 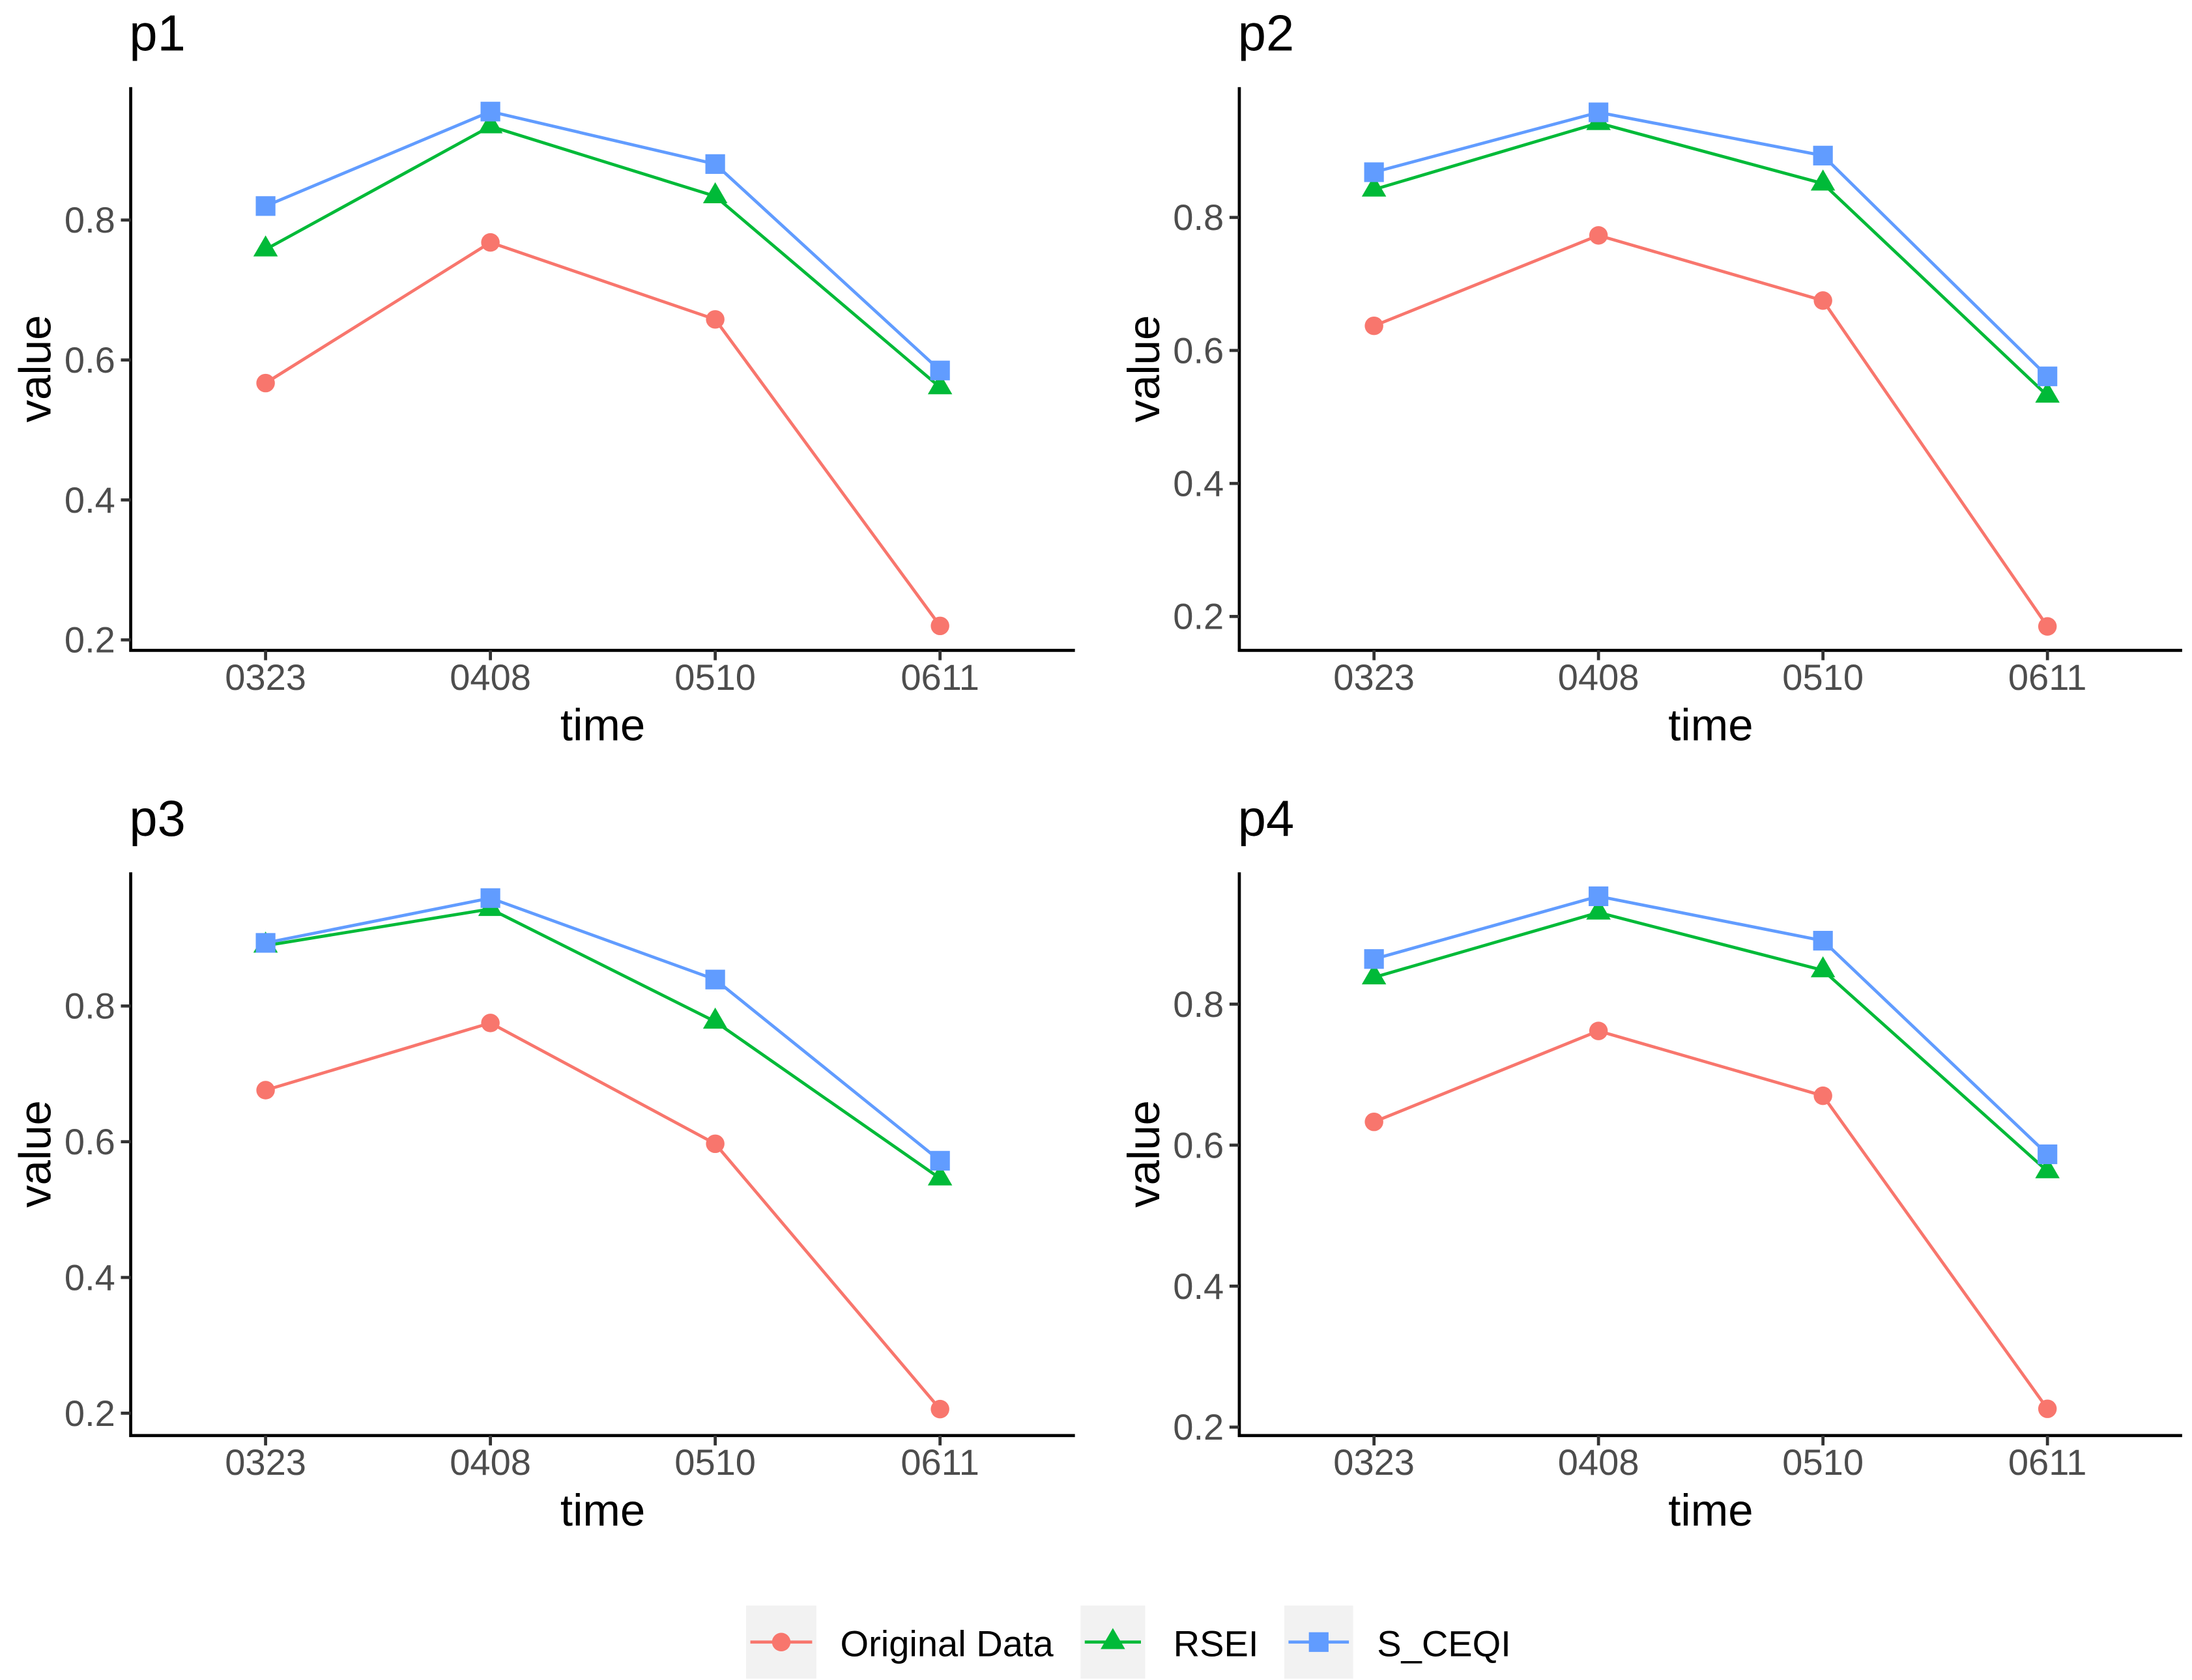 I want to click on legend: Original Data RSEI S_CEQI, so click(x=1128, y=1642).